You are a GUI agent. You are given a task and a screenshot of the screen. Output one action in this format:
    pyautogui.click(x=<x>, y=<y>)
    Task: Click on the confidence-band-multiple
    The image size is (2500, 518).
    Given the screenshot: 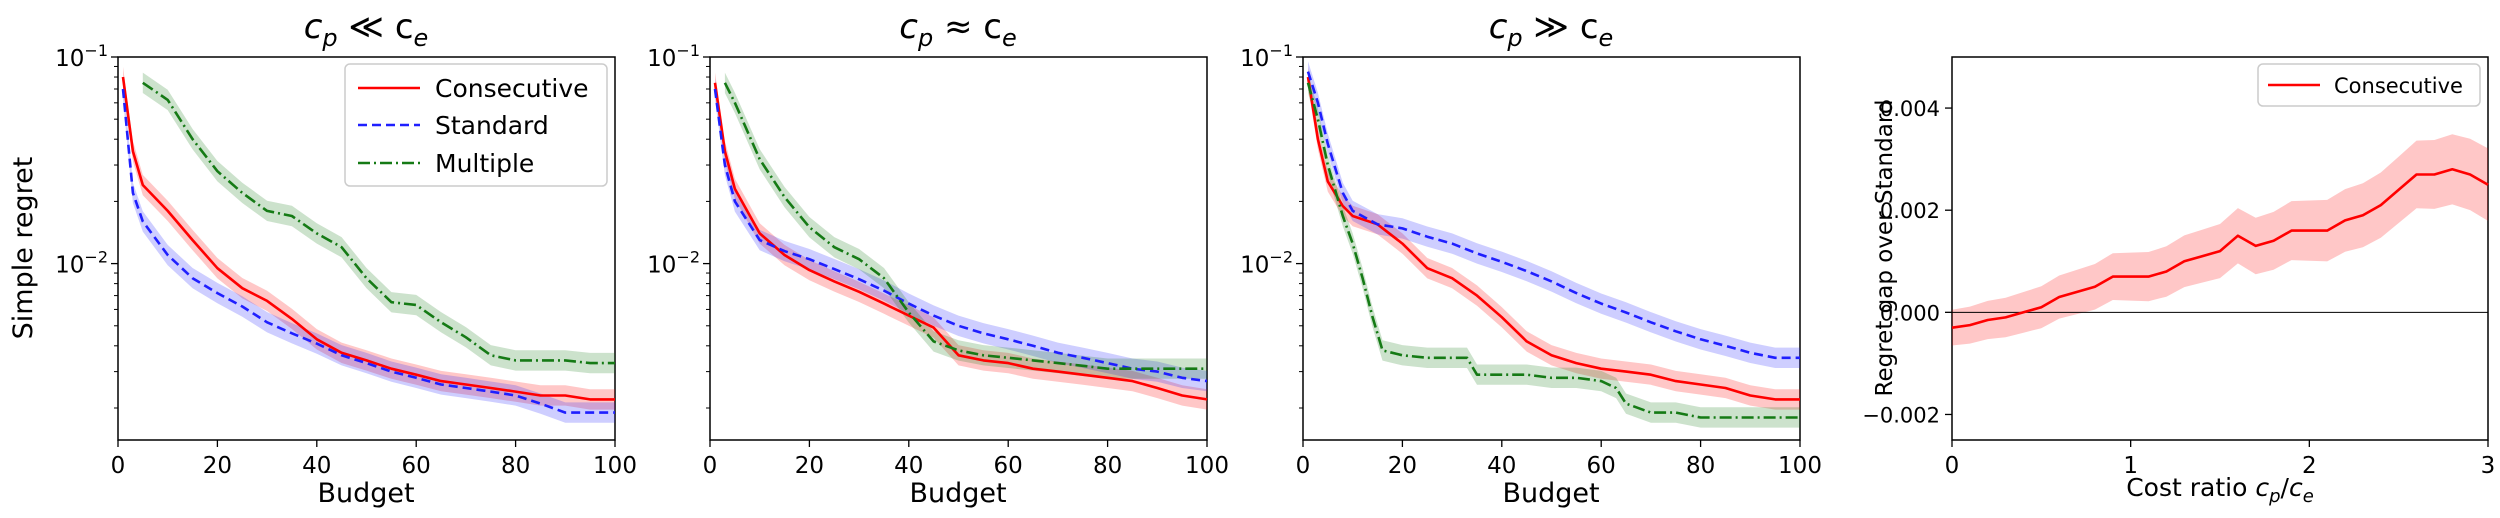 What is the action you would take?
    pyautogui.click(x=1554, y=250)
    